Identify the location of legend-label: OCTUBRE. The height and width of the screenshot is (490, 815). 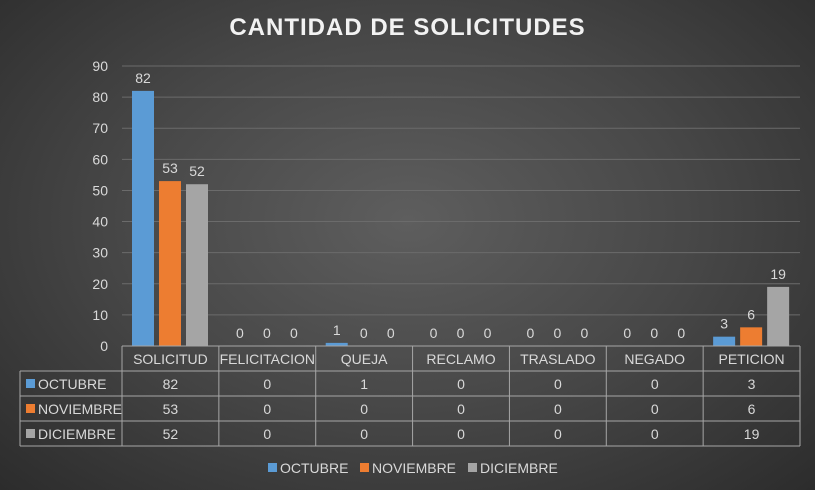
(314, 468).